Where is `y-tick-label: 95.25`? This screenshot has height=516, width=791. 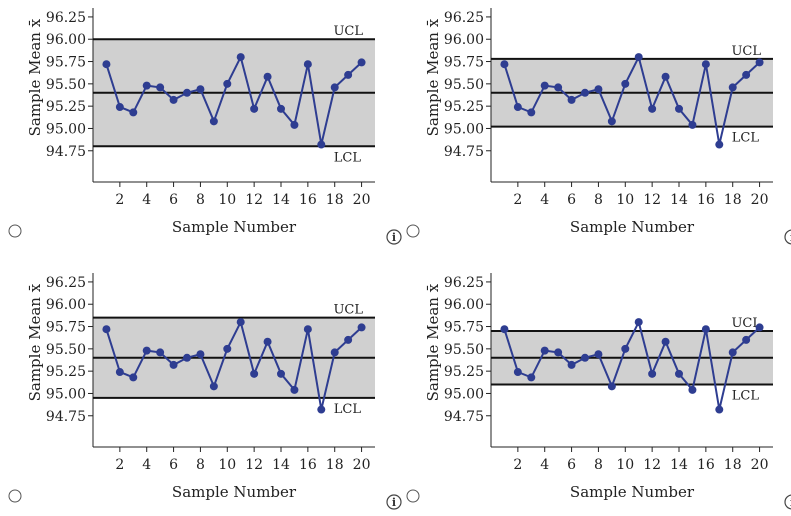 y-tick-label: 95.25 is located at coordinates (66, 107).